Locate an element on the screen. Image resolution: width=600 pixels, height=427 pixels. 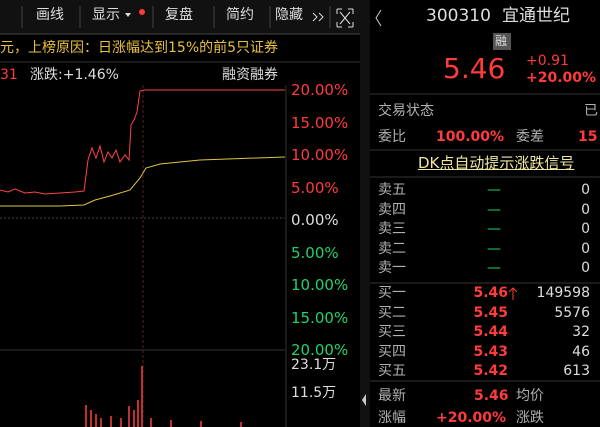
footer-value: +20.00% is located at coordinates (471, 418).